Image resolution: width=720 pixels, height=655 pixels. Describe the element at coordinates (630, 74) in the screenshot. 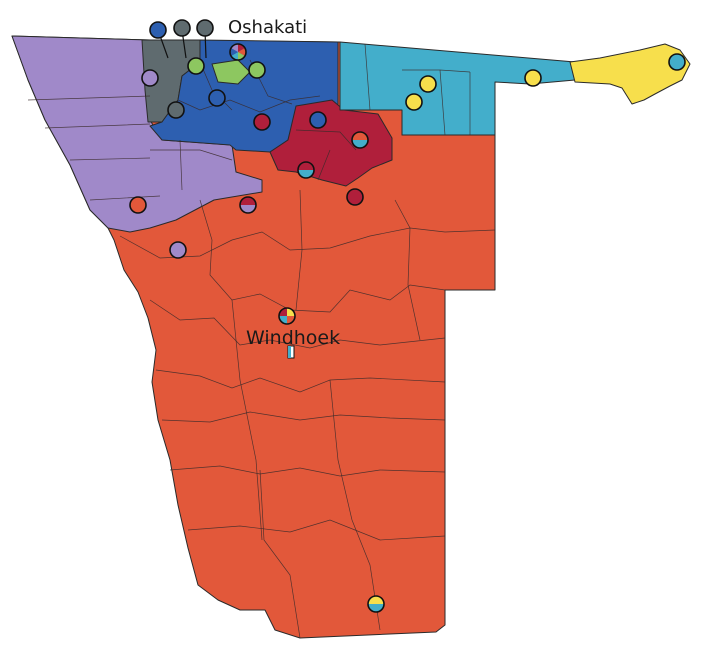

I see `region-caprivi` at that location.